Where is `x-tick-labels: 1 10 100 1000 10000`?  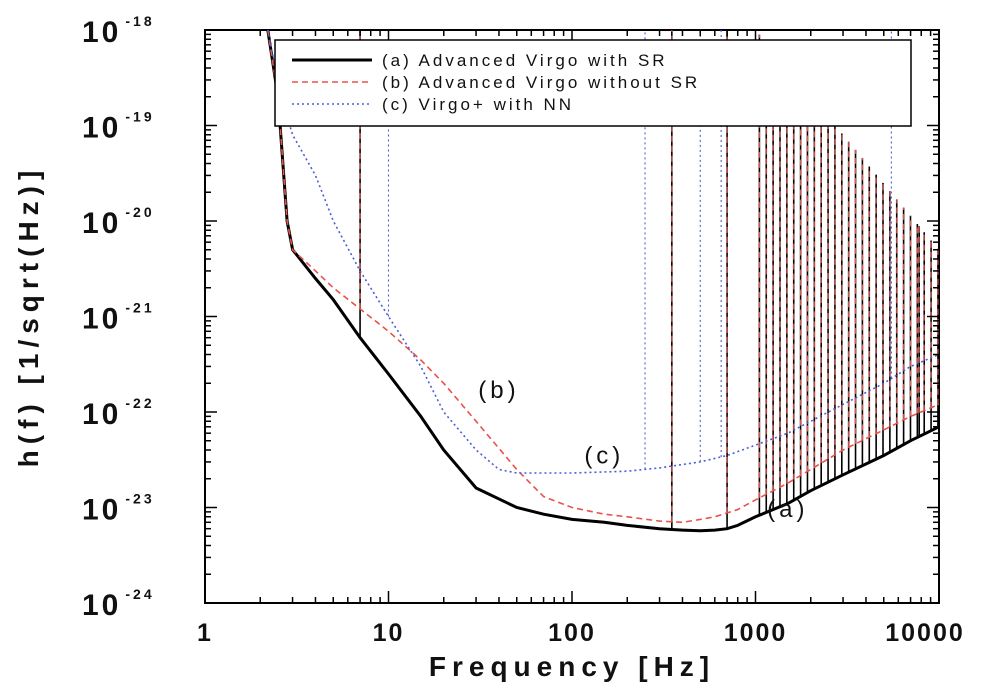
x-tick-labels: 1 10 100 1000 10000 is located at coordinates (581, 633).